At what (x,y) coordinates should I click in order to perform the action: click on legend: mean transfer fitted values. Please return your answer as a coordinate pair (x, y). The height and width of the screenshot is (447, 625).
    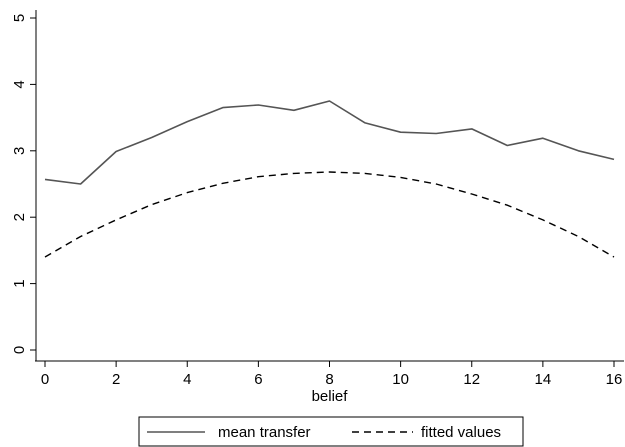
    Looking at the image, I should click on (331, 431).